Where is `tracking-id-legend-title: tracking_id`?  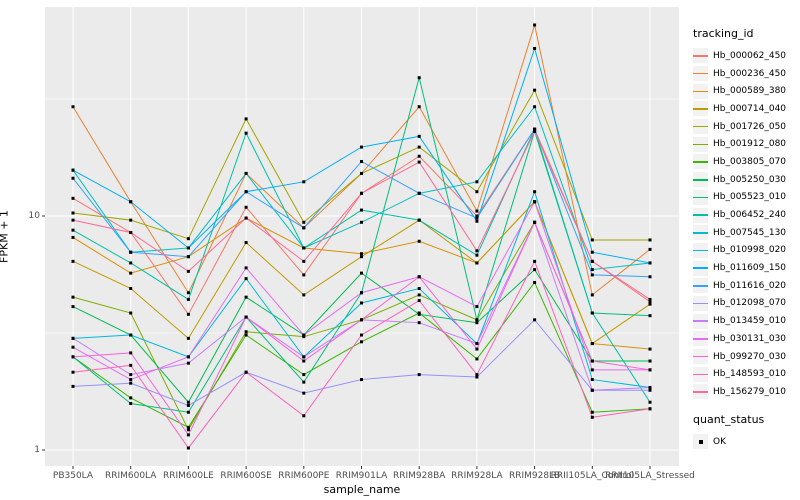 tracking-id-legend-title: tracking_id is located at coordinates (723, 33).